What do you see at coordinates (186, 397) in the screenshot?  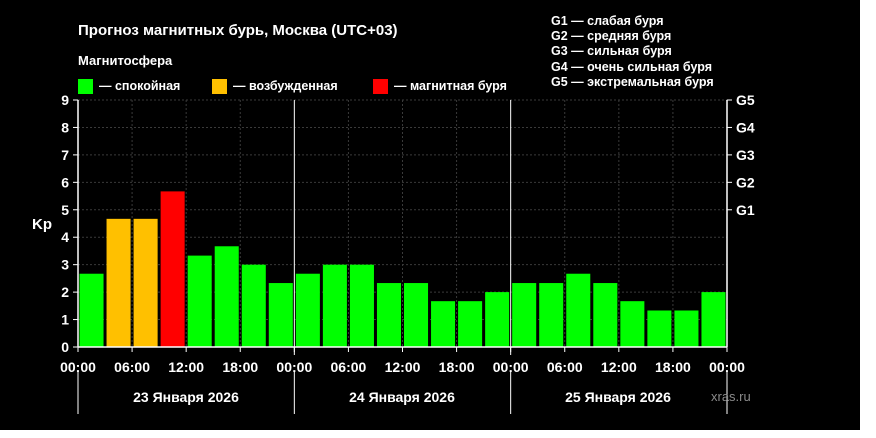 I see `date-label-day1: 23 Января 2026` at bounding box center [186, 397].